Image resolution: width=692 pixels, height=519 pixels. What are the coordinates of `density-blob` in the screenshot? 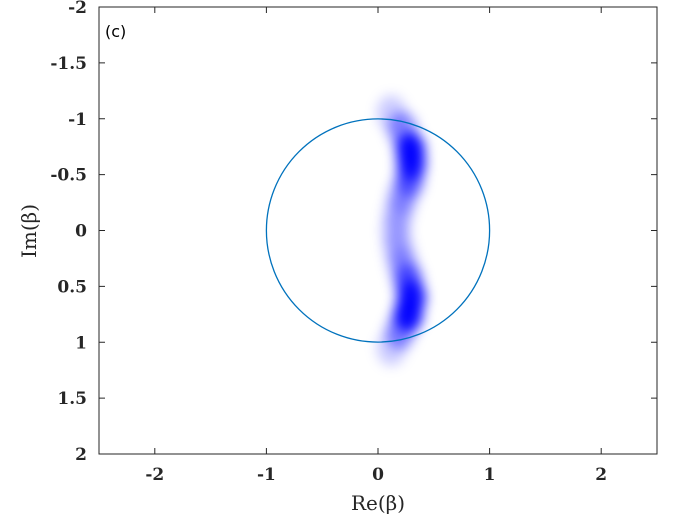 It's located at (391, 347).